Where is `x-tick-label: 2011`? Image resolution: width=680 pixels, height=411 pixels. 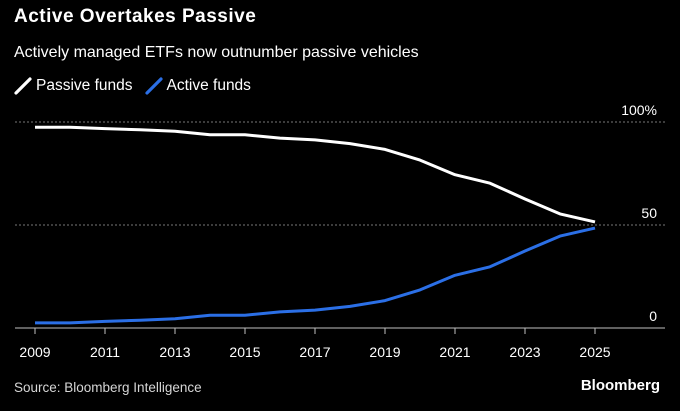
x-tick-label: 2011 is located at coordinates (105, 352).